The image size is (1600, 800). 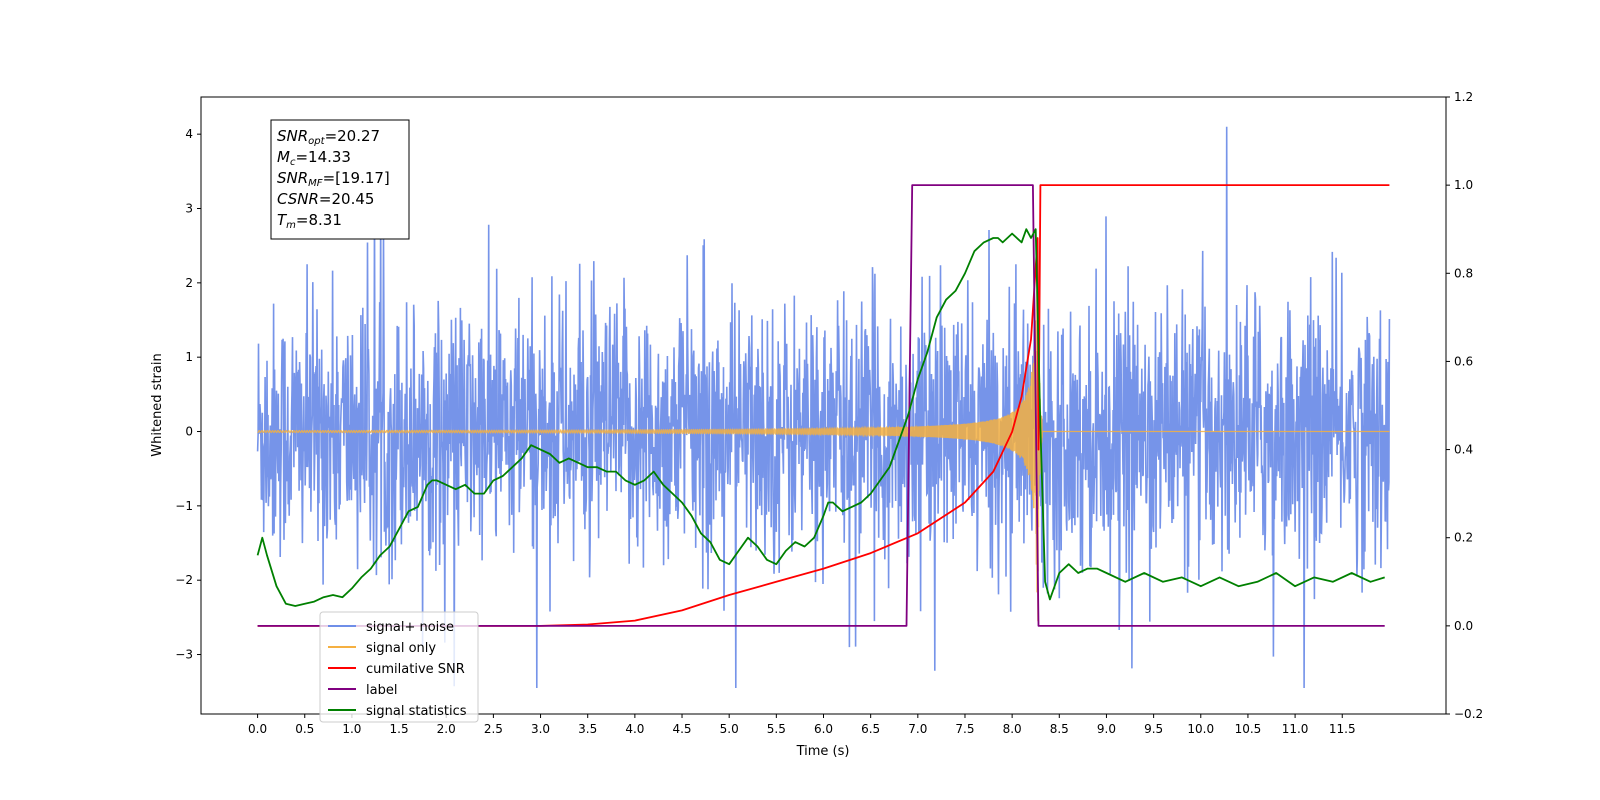 I want to click on legend-label: signal only, so click(x=401, y=648).